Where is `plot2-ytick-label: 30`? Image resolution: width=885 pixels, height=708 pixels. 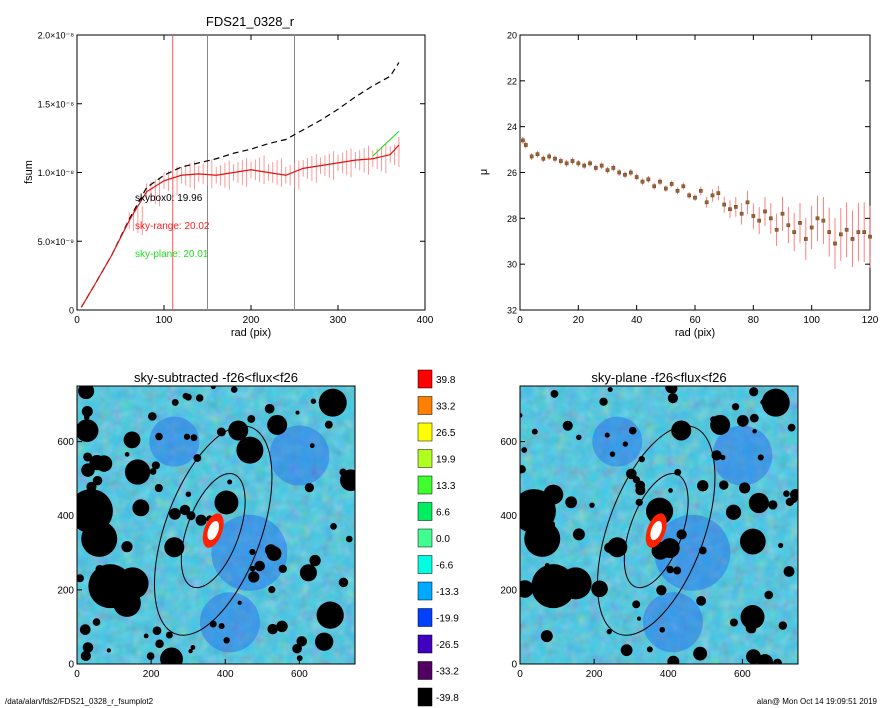 plot2-ytick-label: 30 is located at coordinates (512, 265).